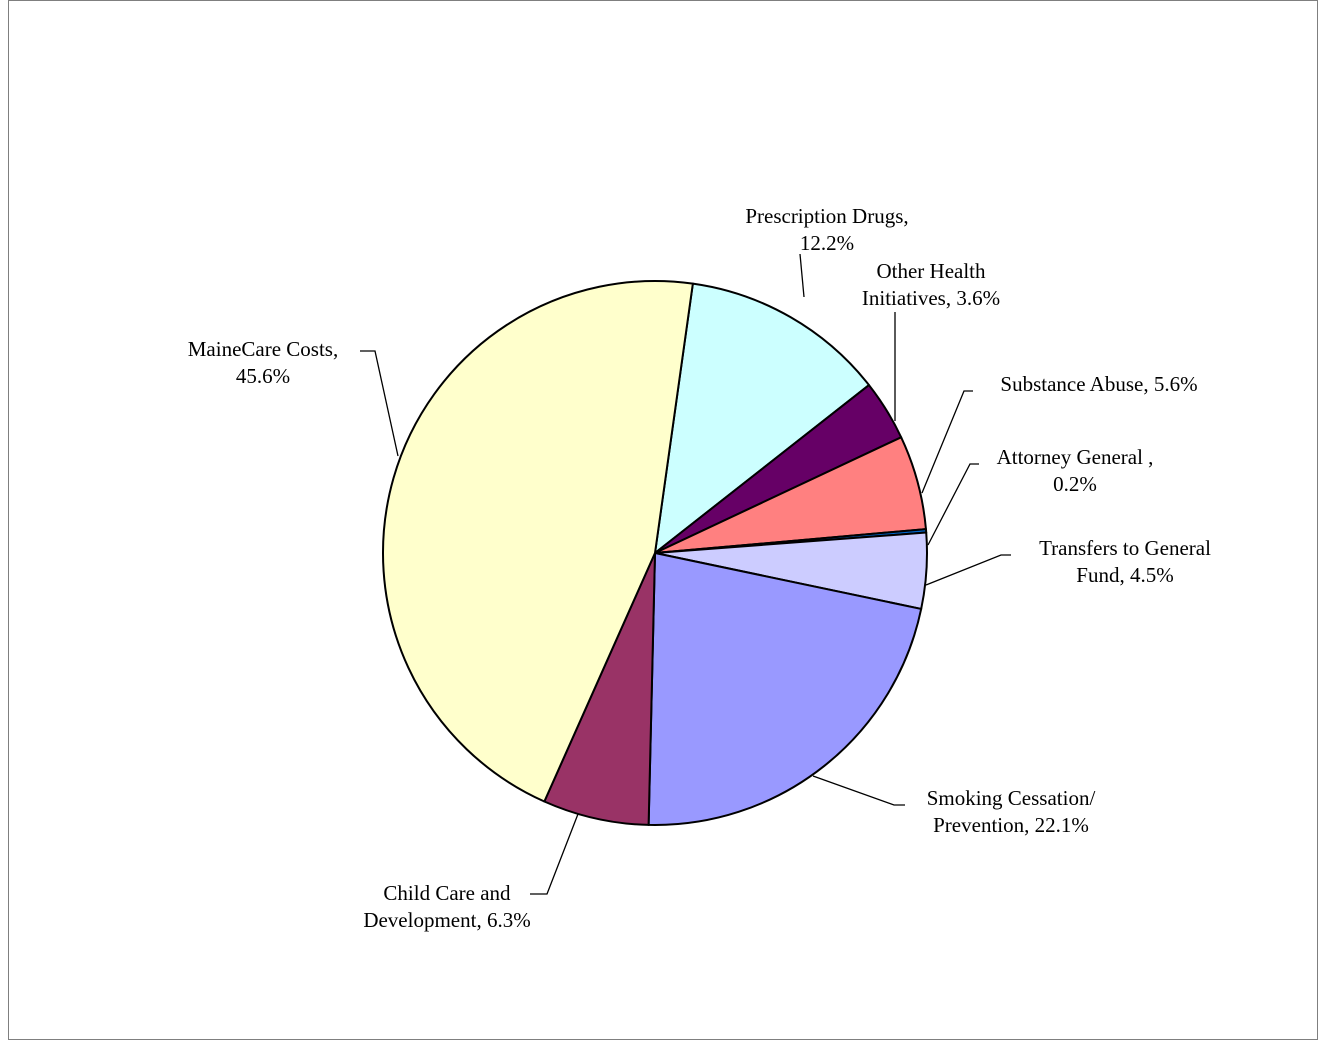 The width and height of the screenshot is (1328, 1040). Describe the element at coordinates (968, 570) in the screenshot. I see `leader-line-transfers-to-general-fund` at that location.